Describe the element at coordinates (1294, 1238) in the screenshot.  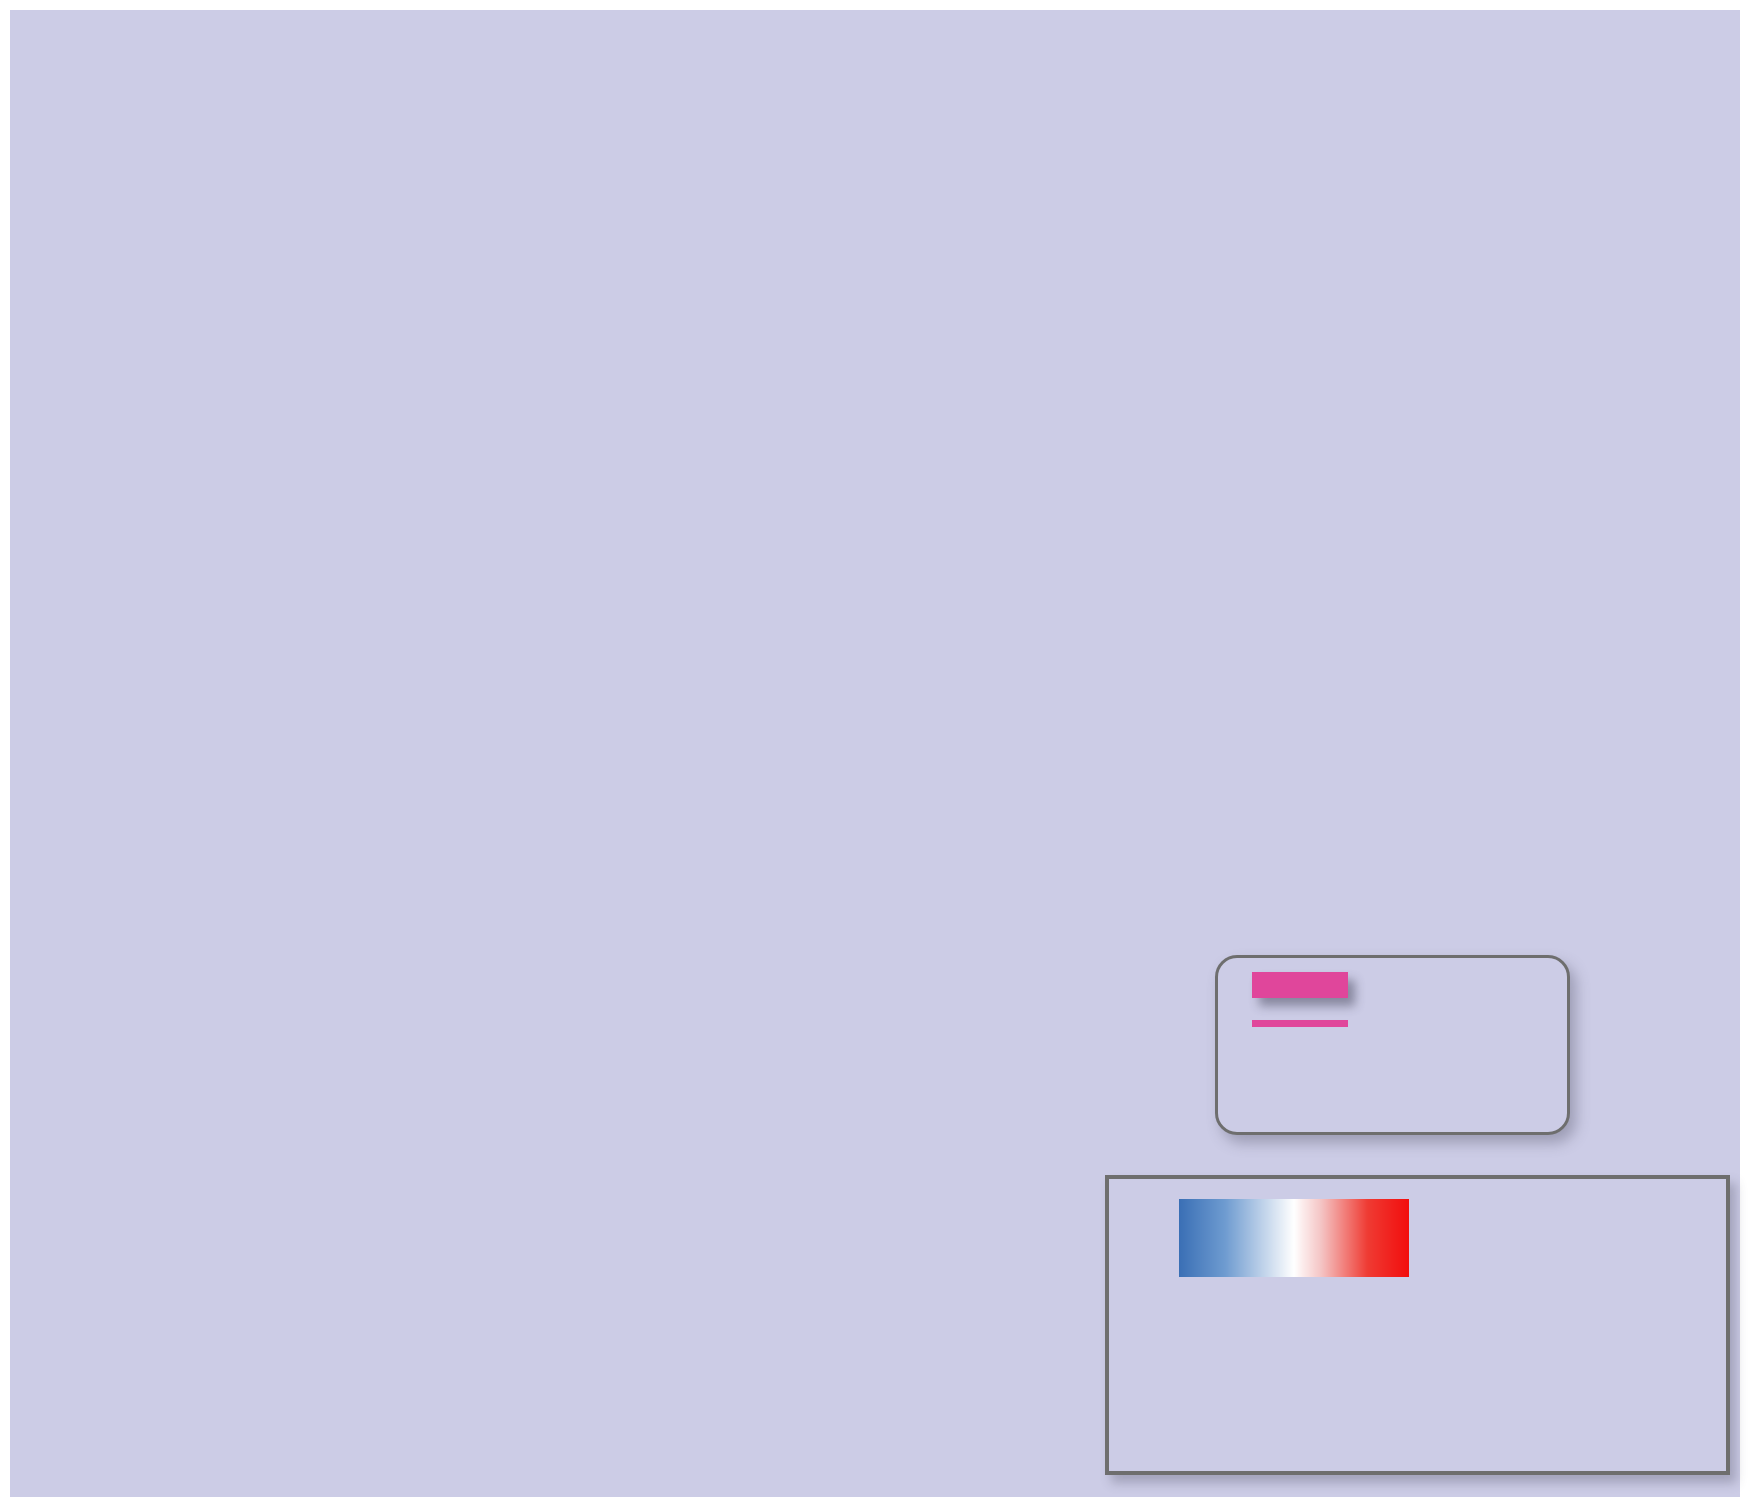
I see `enrichment-color-scale` at that location.